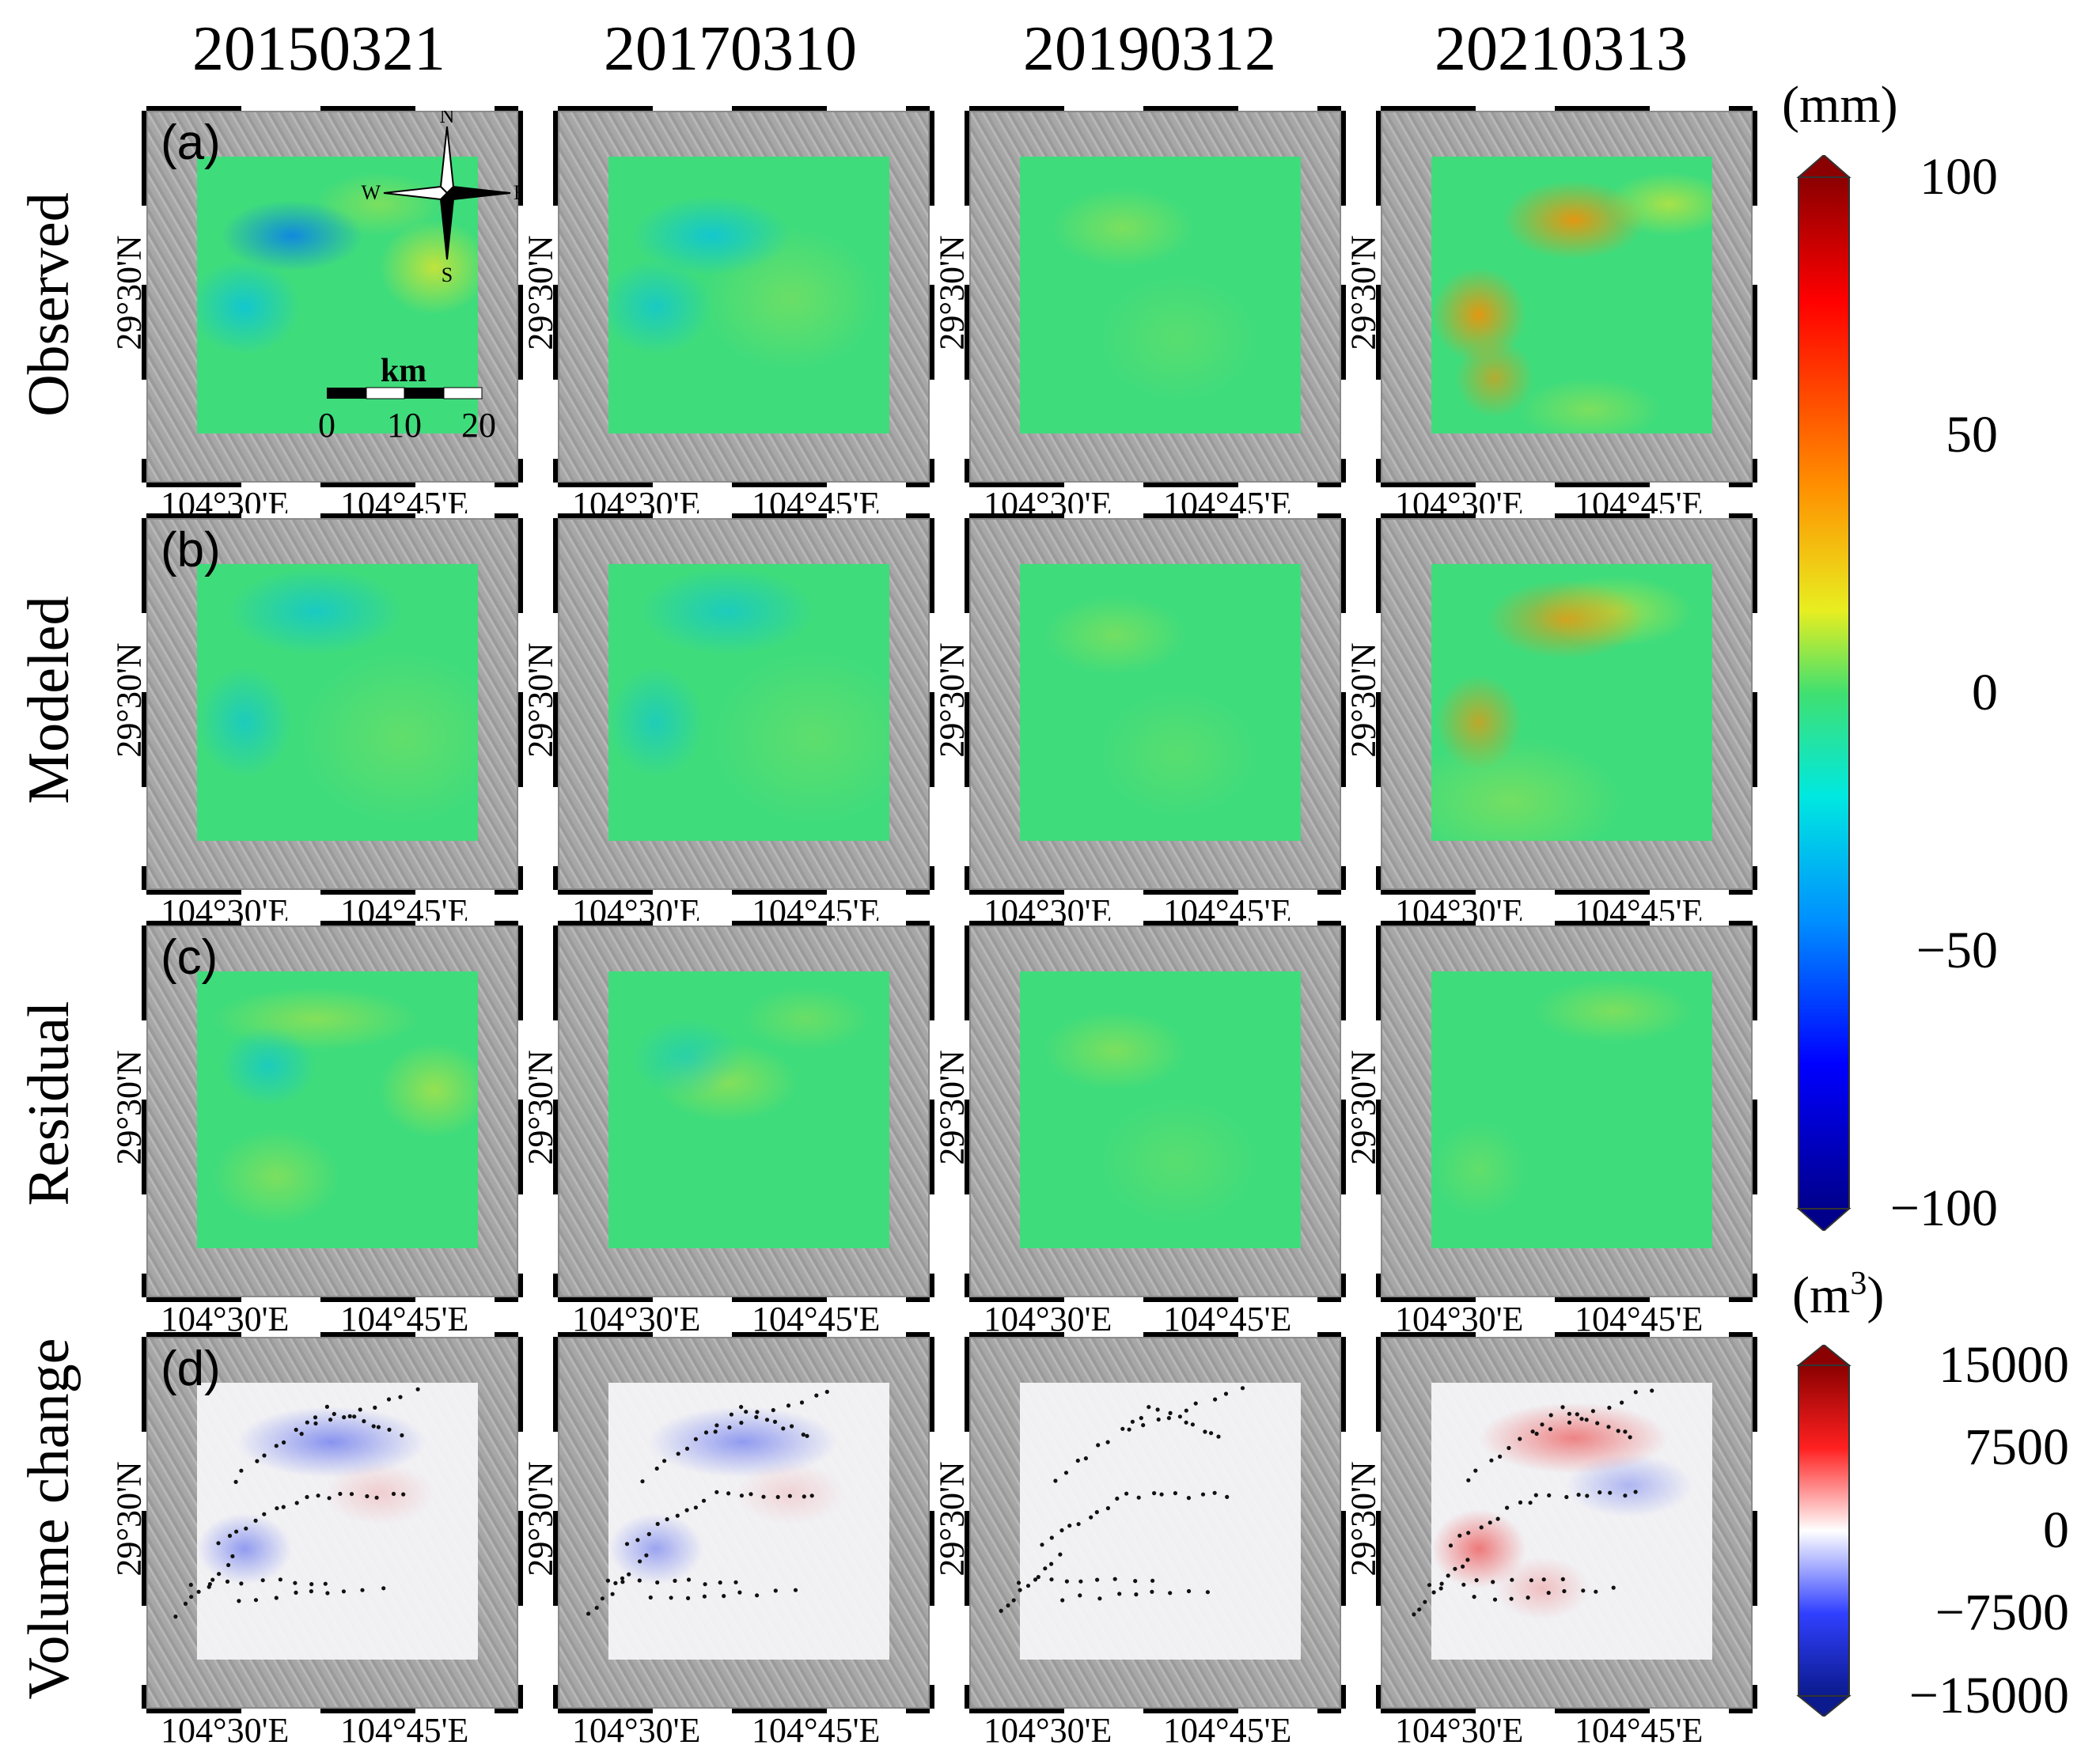  Describe the element at coordinates (326, 426) in the screenshot. I see `scalebar-tick-0: 0` at that location.